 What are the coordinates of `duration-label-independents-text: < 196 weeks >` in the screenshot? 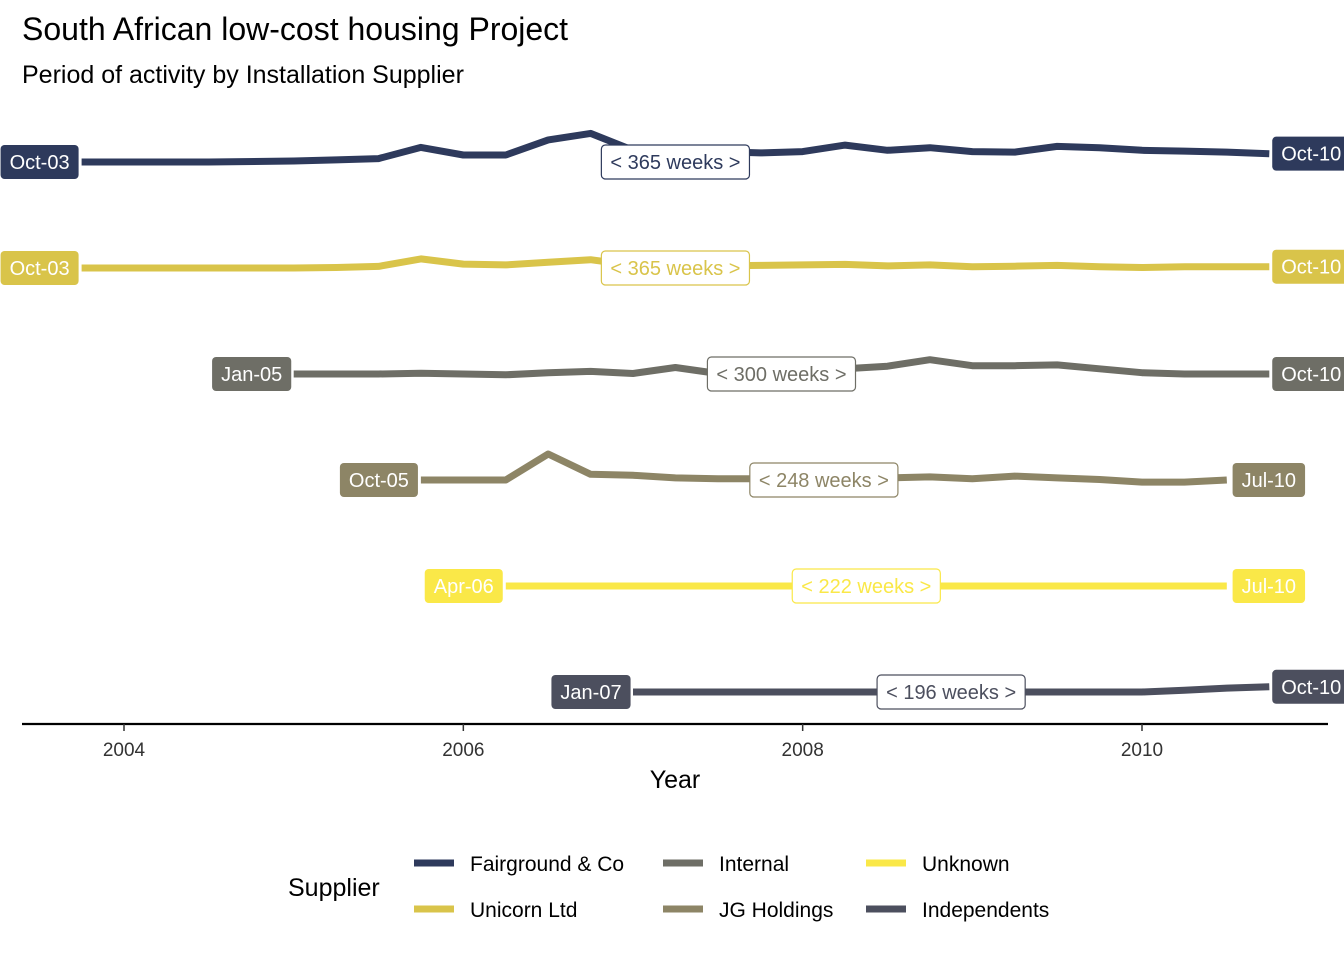 It's located at (951, 693).